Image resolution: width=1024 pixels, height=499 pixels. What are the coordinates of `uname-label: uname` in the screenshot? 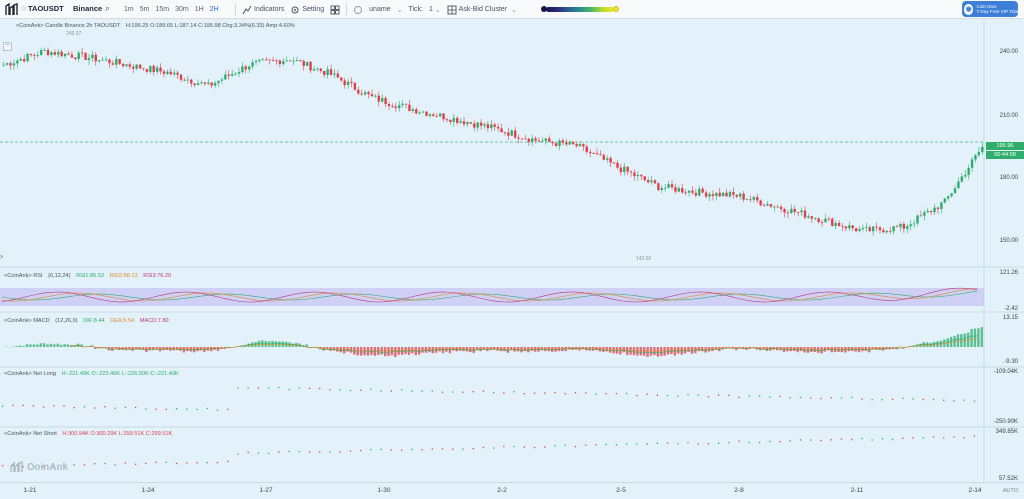 It's located at (380, 9).